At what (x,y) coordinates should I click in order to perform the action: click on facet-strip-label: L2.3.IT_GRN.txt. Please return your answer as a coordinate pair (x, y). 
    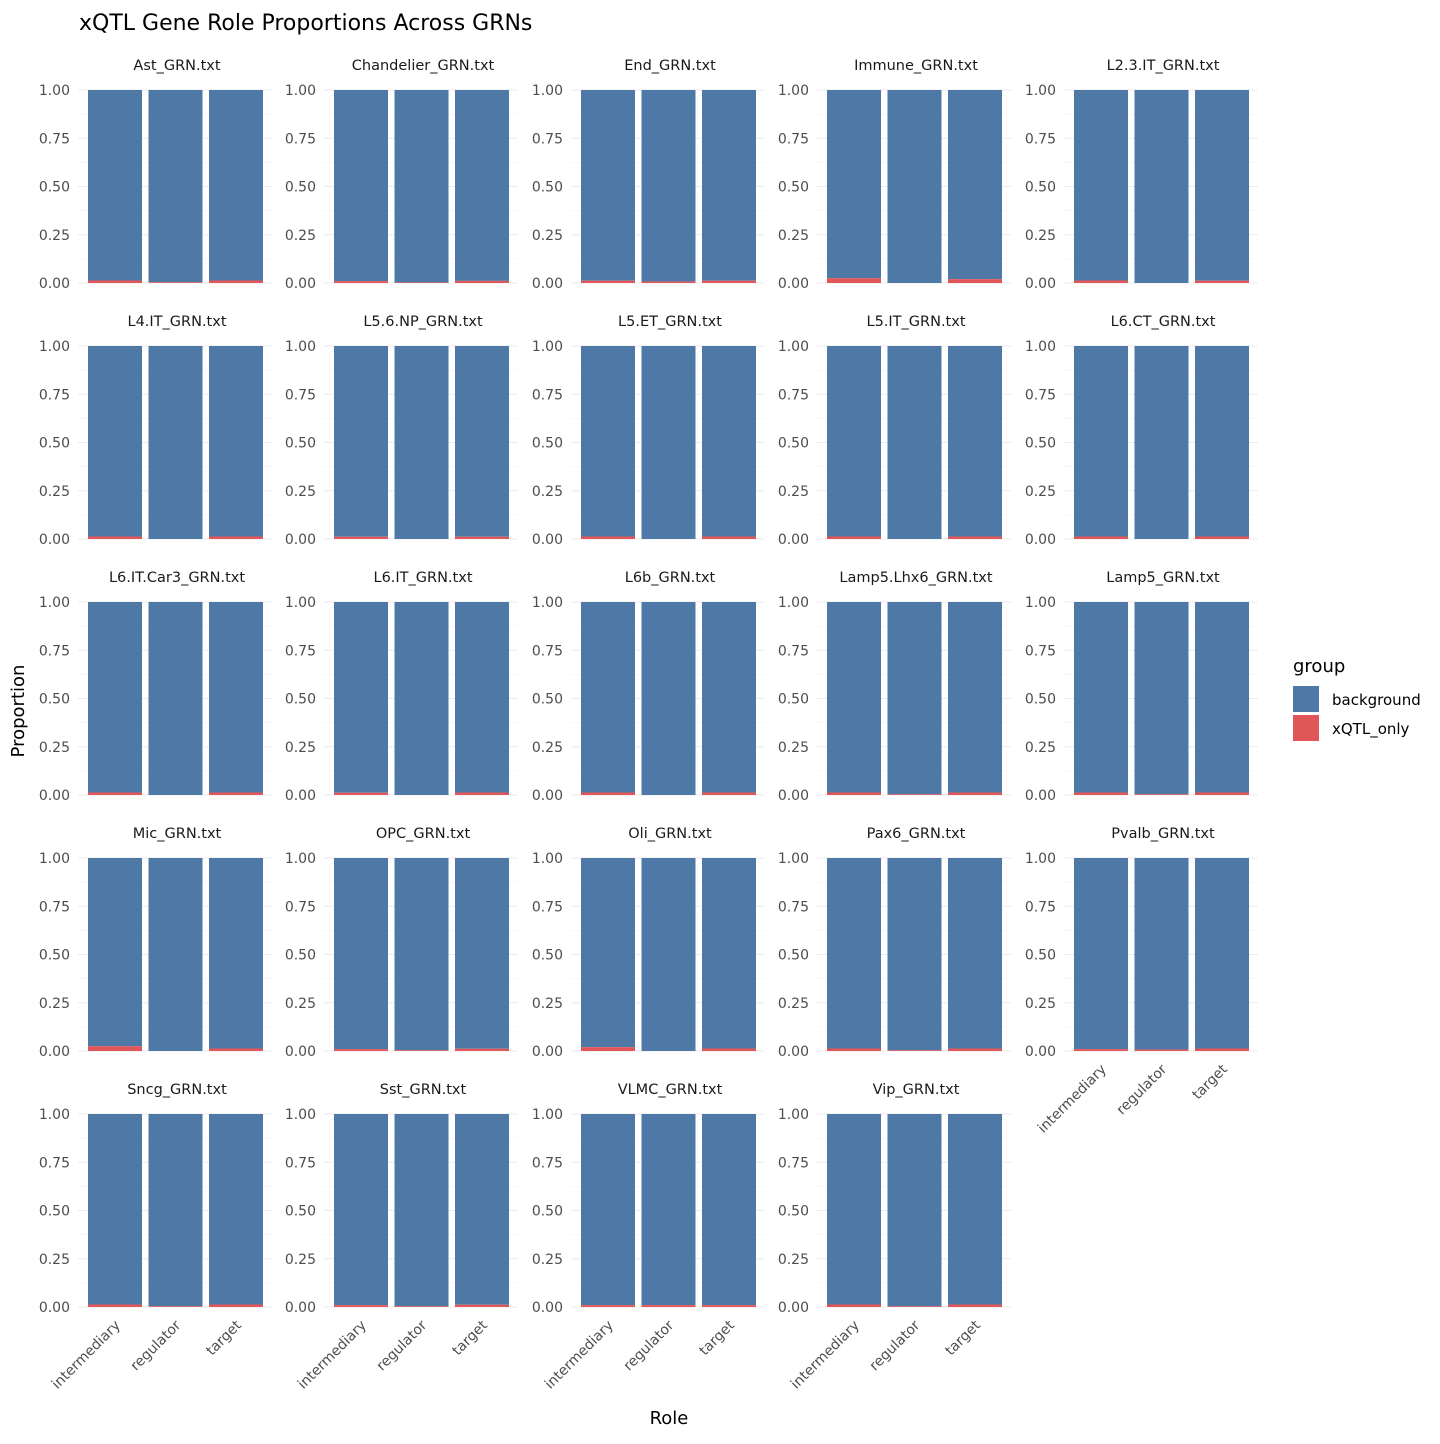
    Looking at the image, I should click on (1163, 66).